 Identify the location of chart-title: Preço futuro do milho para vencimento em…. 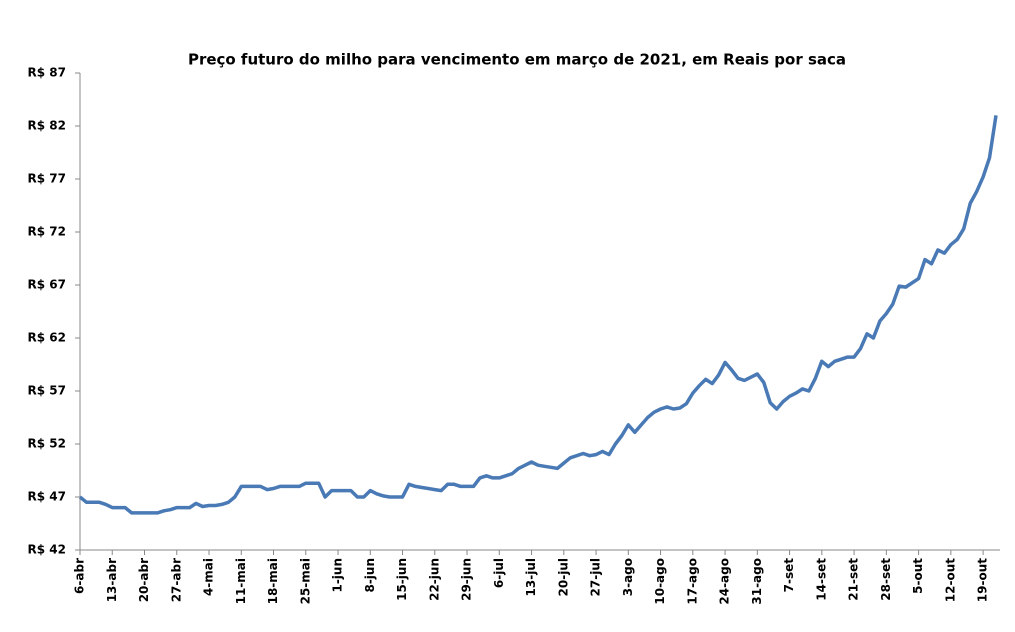
(517, 60).